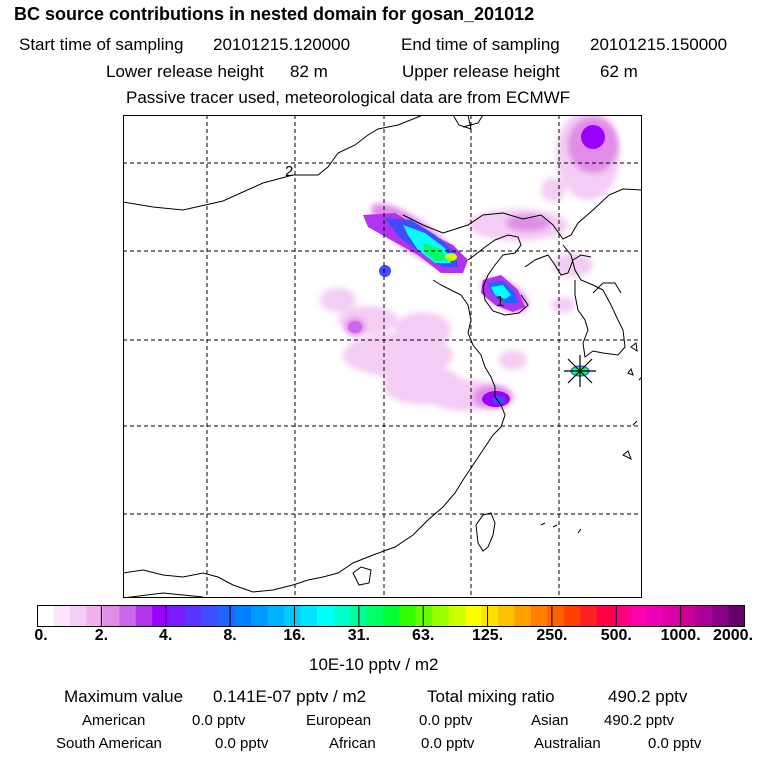 This screenshot has height=768, width=768. I want to click on south-american-label: South American, so click(109, 743).